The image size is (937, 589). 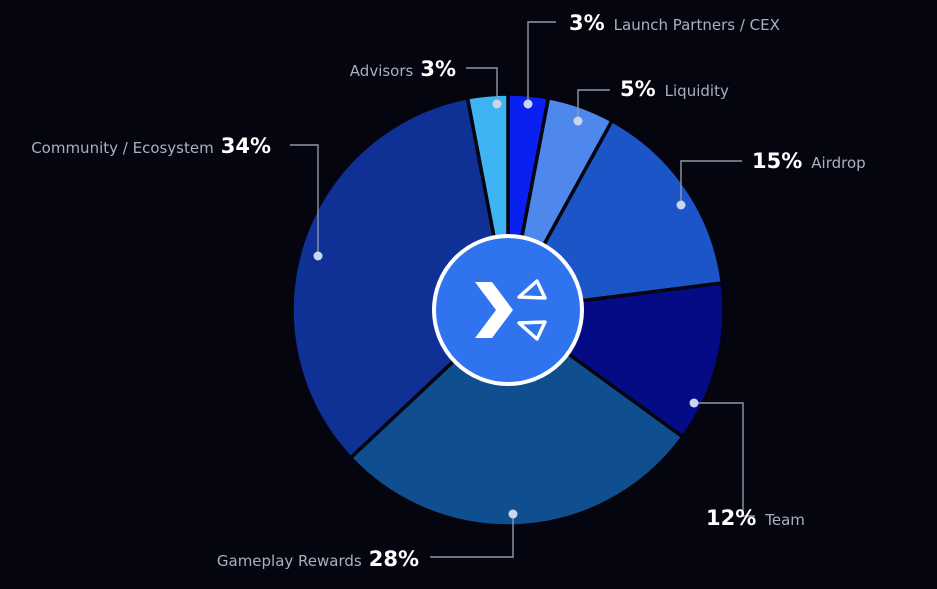 What do you see at coordinates (711, 182) in the screenshot?
I see `leader-line-airdrop` at bounding box center [711, 182].